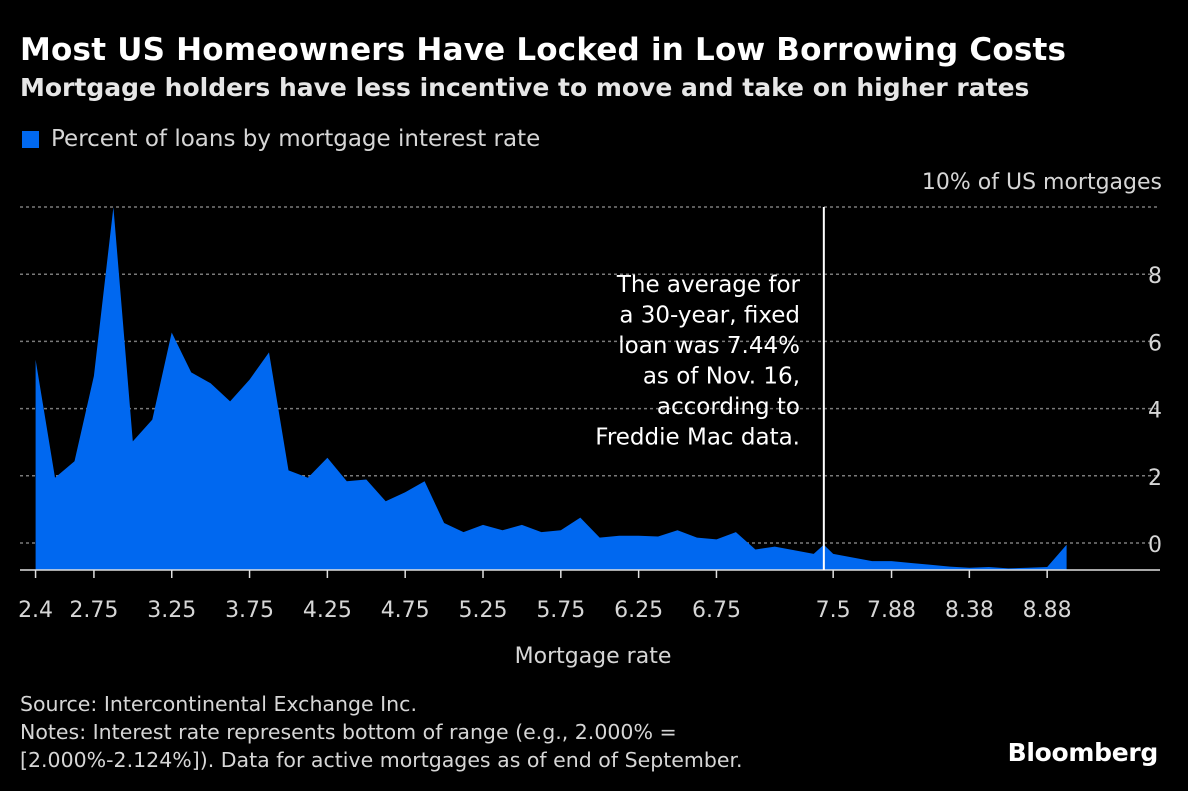  I want to click on x-tick-label: 3.75, so click(249, 610).